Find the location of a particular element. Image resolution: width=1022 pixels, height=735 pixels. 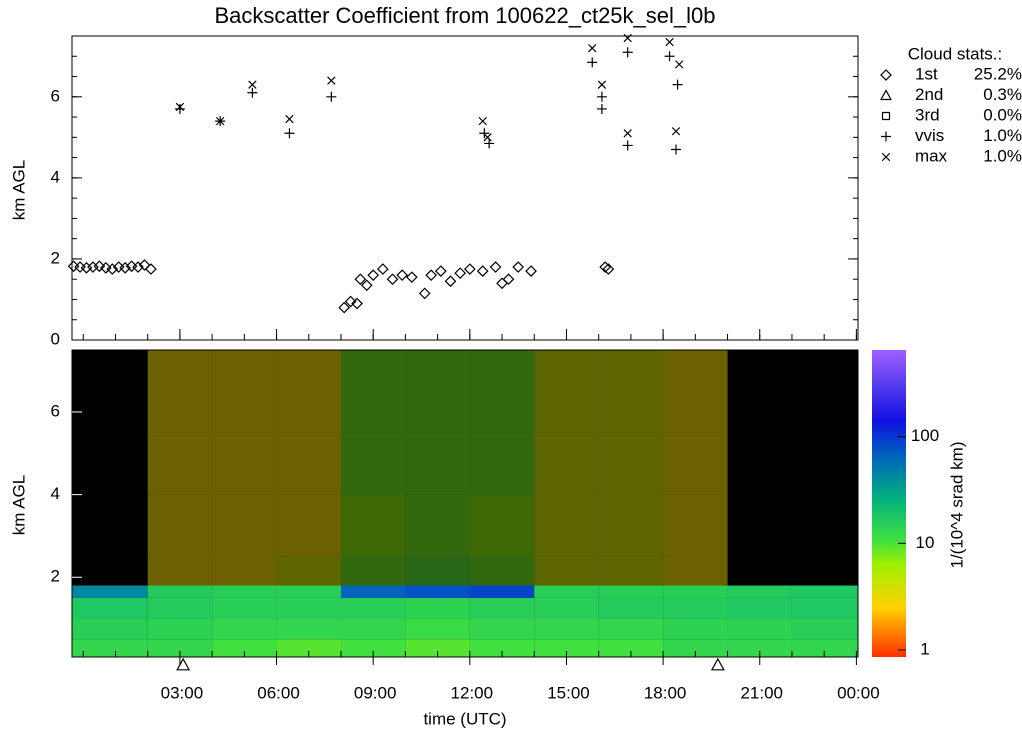

y-tick-label: 6 is located at coordinates (55, 95).